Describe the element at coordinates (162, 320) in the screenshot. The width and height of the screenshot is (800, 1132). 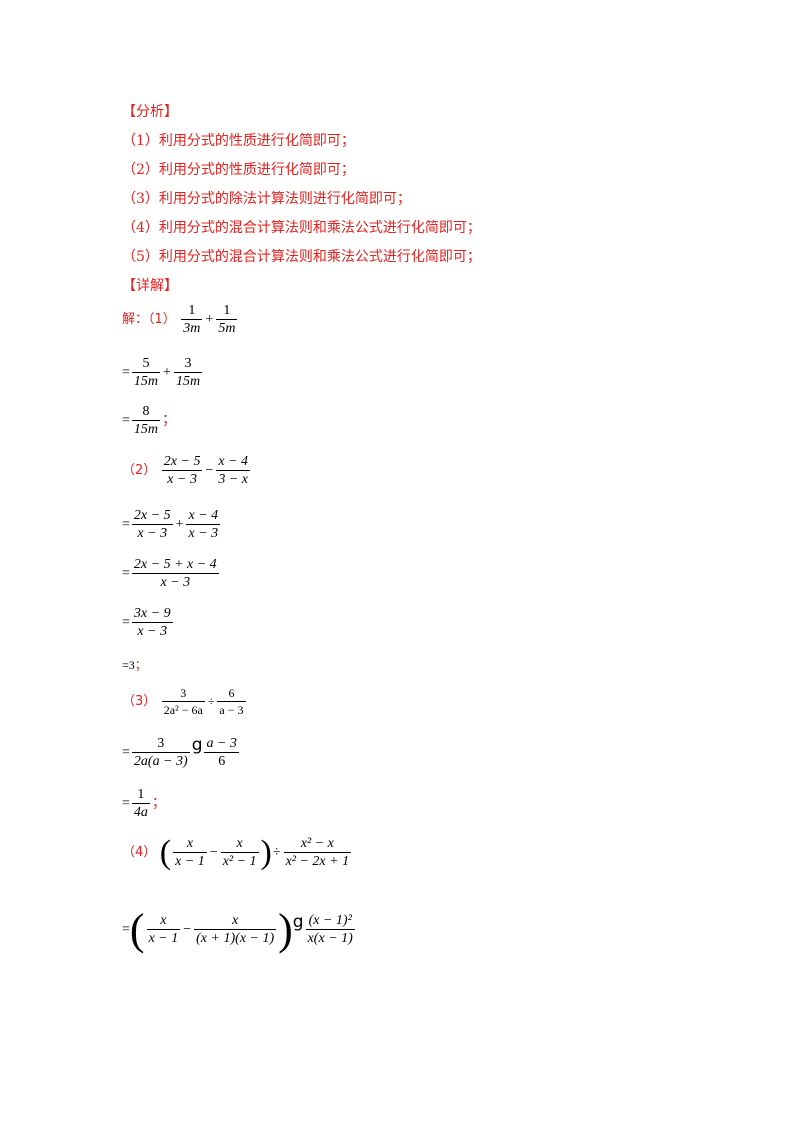
I see `p1-label: （1）` at that location.